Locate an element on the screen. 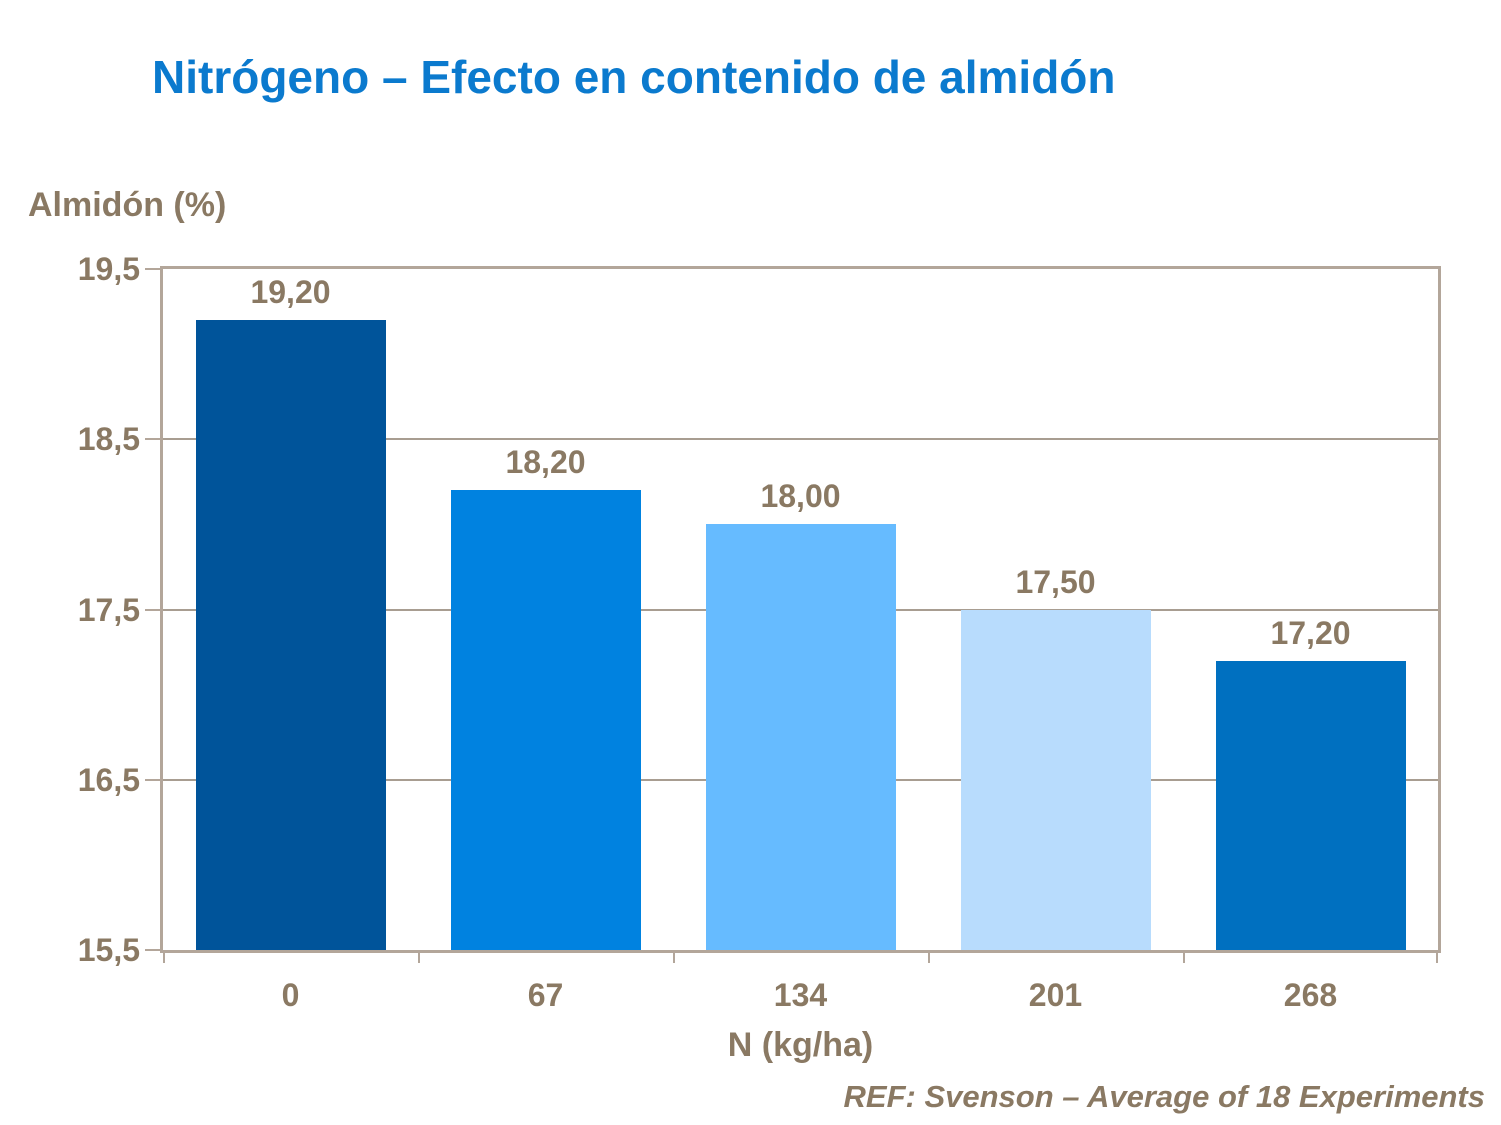 This screenshot has height=1125, width=1501. y-axis-labels: 19,5 18,5 17,5 16,5 15,5 is located at coordinates (70, 609).